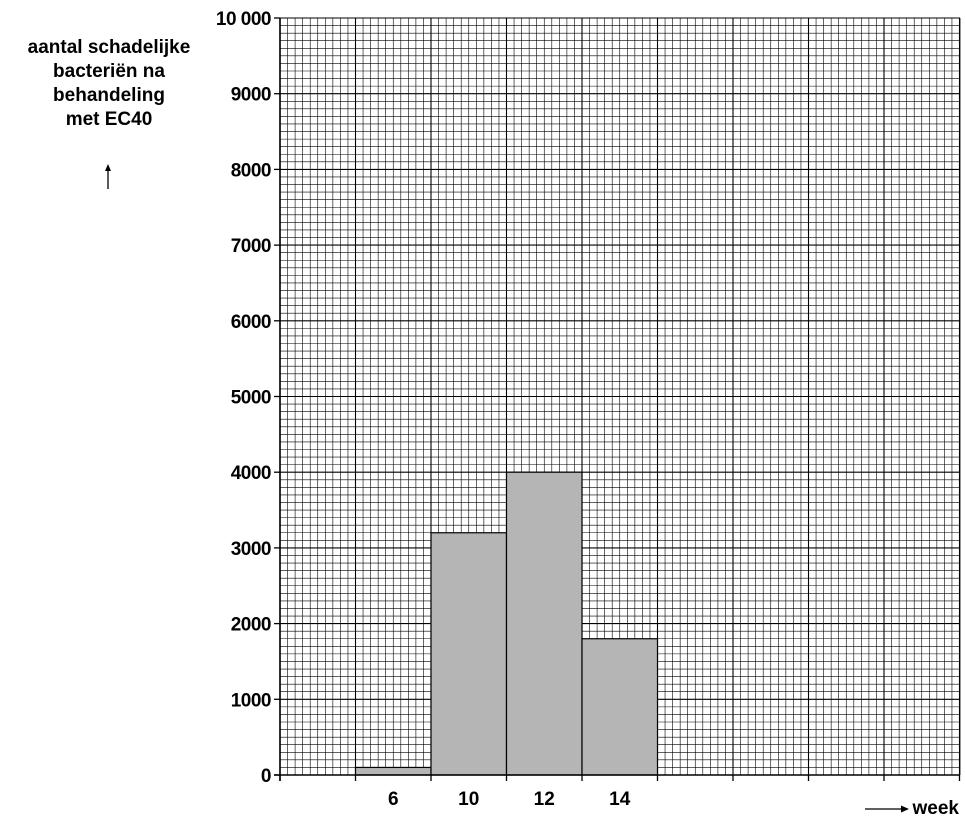  I want to click on y-tick-label: 3000, so click(251, 549).